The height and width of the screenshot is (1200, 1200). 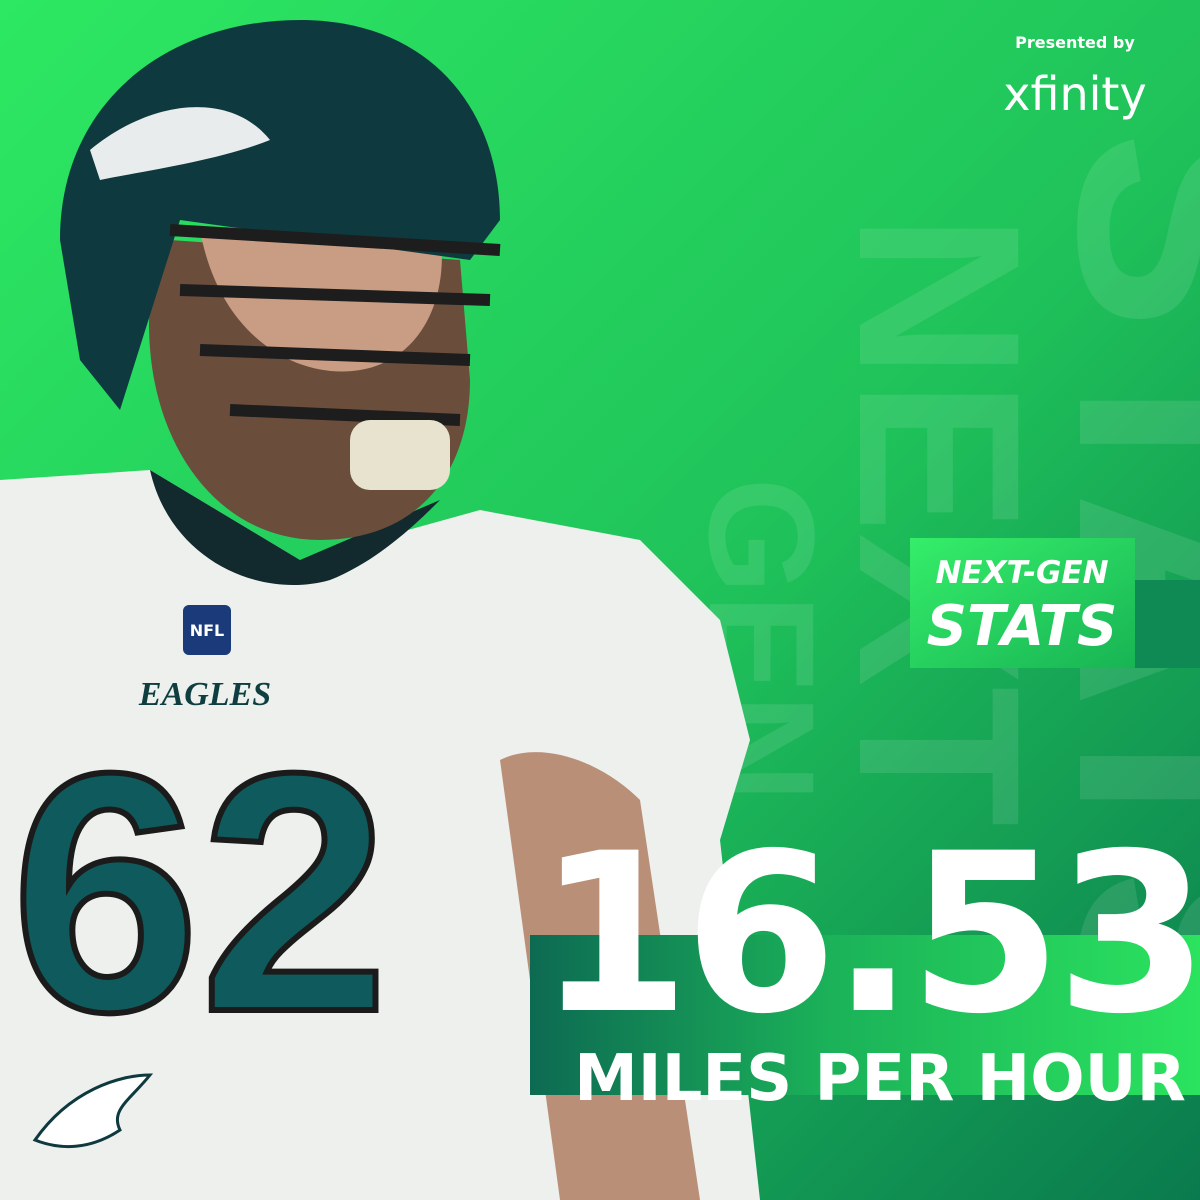 What do you see at coordinates (865, 1015) in the screenshot?
I see `stat-band` at bounding box center [865, 1015].